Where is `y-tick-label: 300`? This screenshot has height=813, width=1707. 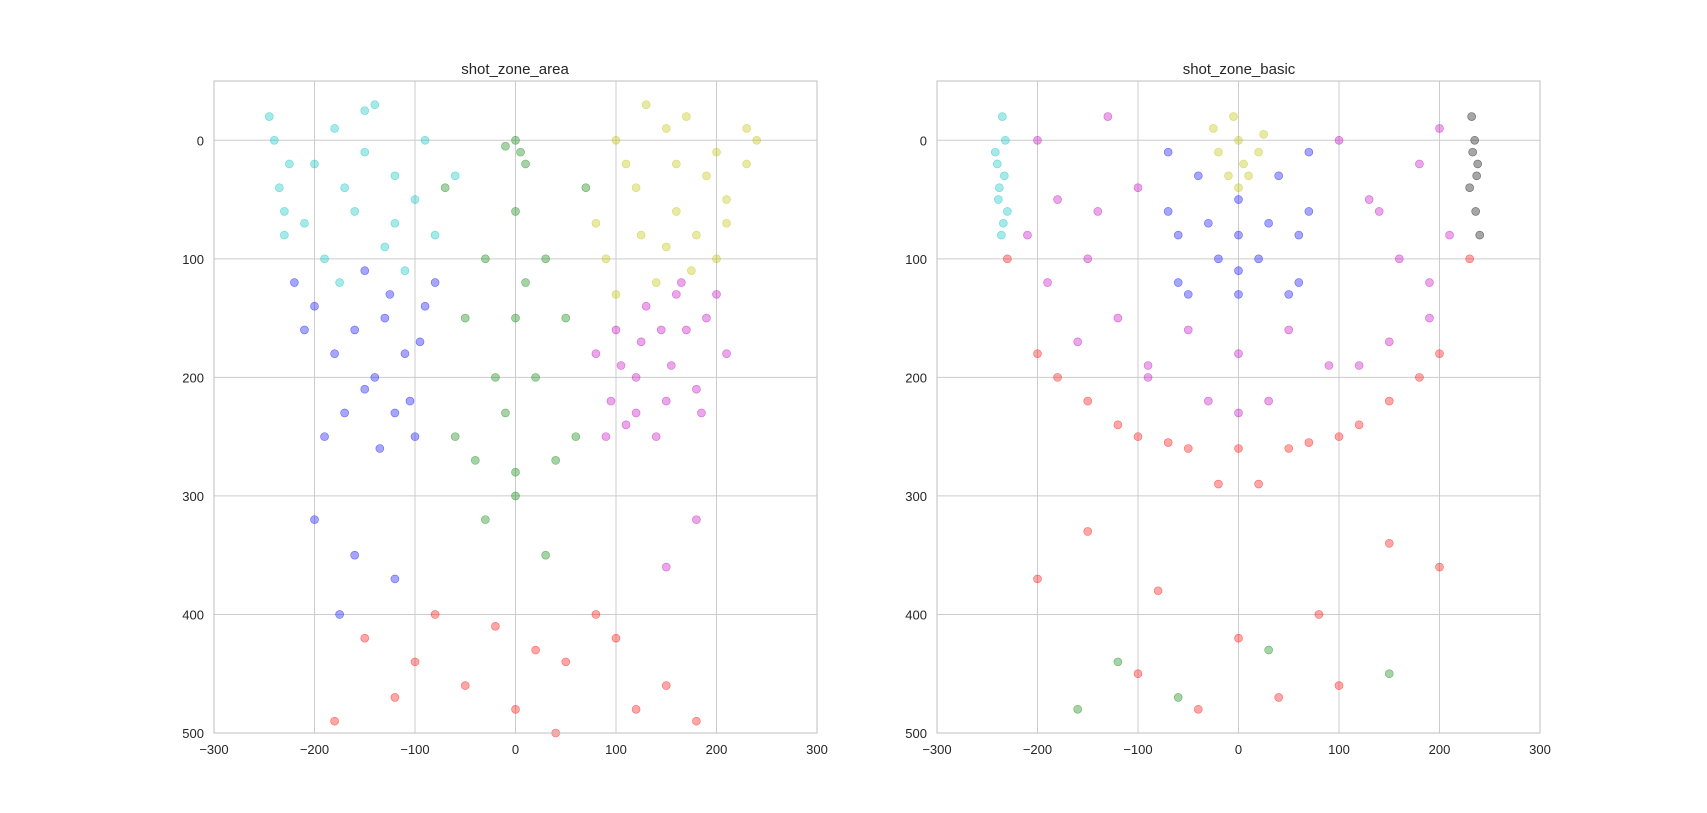
y-tick-label: 300 is located at coordinates (916, 496).